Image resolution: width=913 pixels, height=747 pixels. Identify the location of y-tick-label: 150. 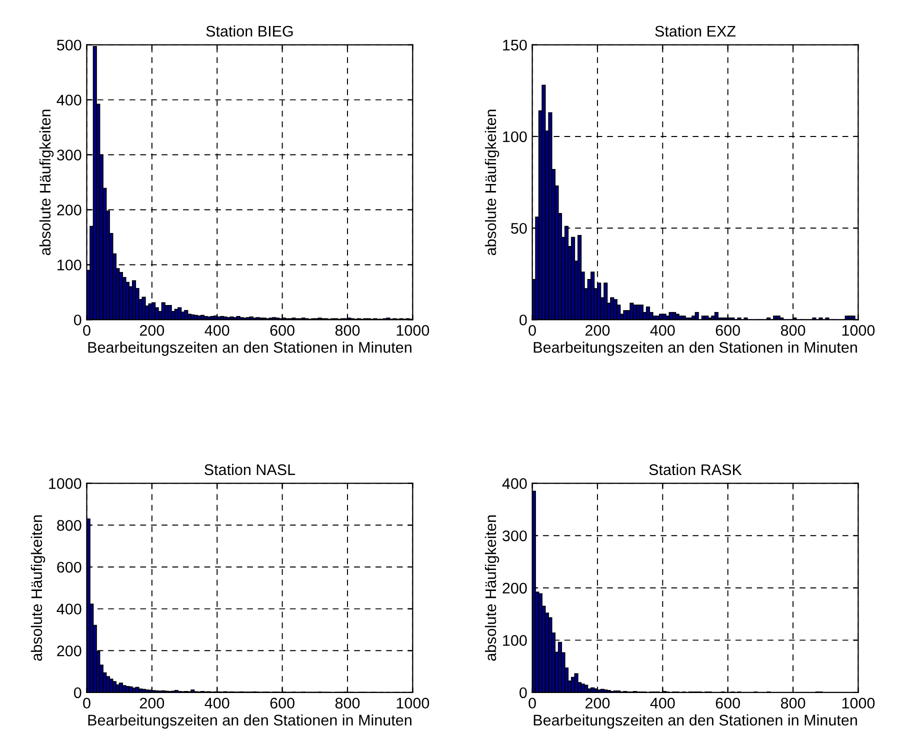
(515, 45).